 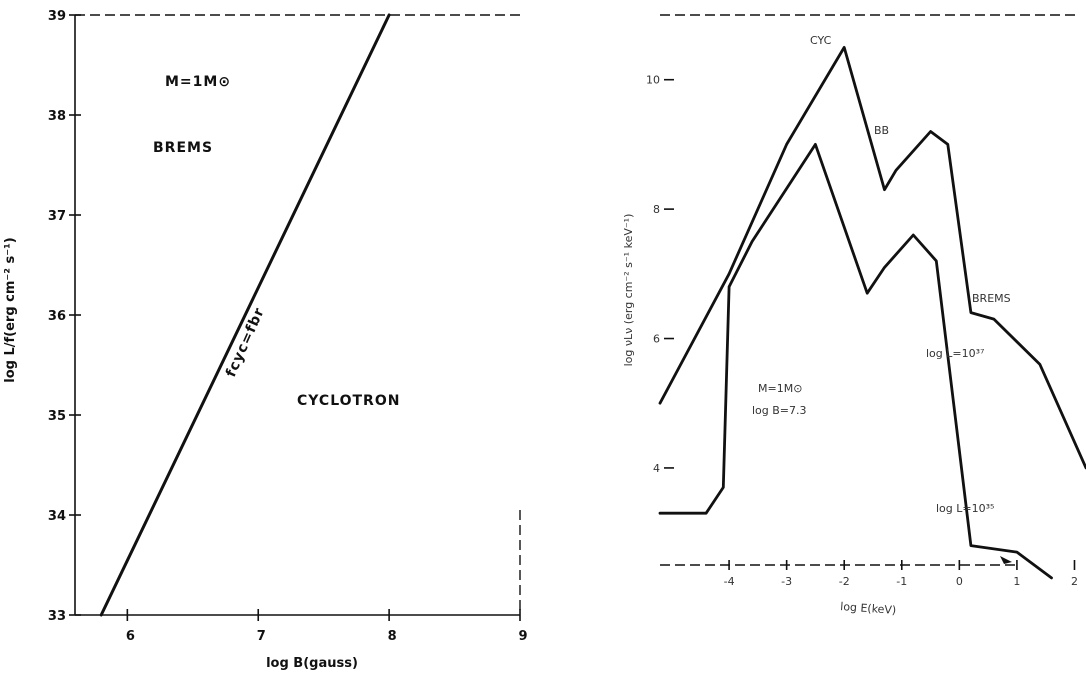 What do you see at coordinates (1074, 581) in the screenshot?
I see `right-x-tick-label: 2` at bounding box center [1074, 581].